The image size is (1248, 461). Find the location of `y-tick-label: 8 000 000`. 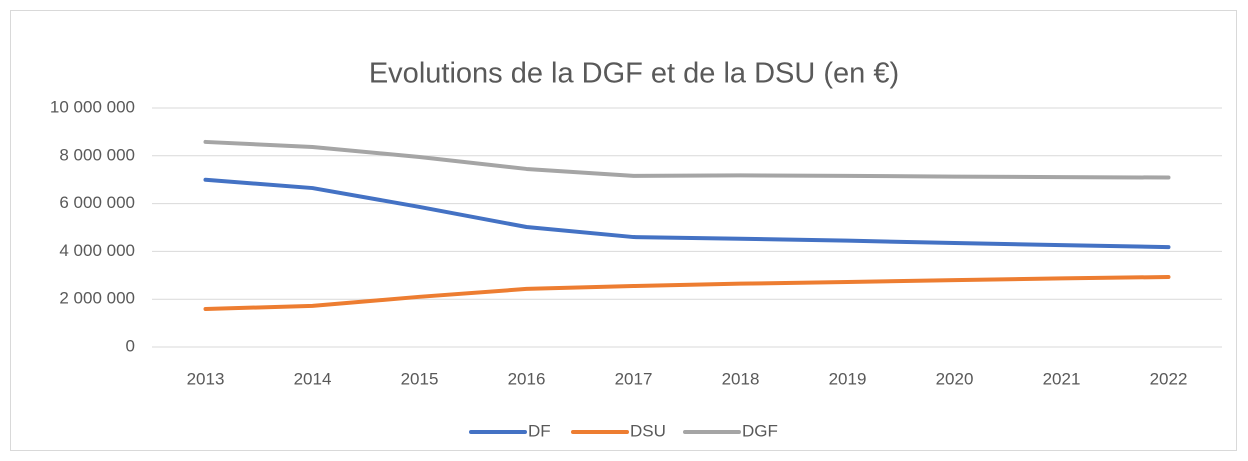

y-tick-label: 8 000 000 is located at coordinates (97, 154).